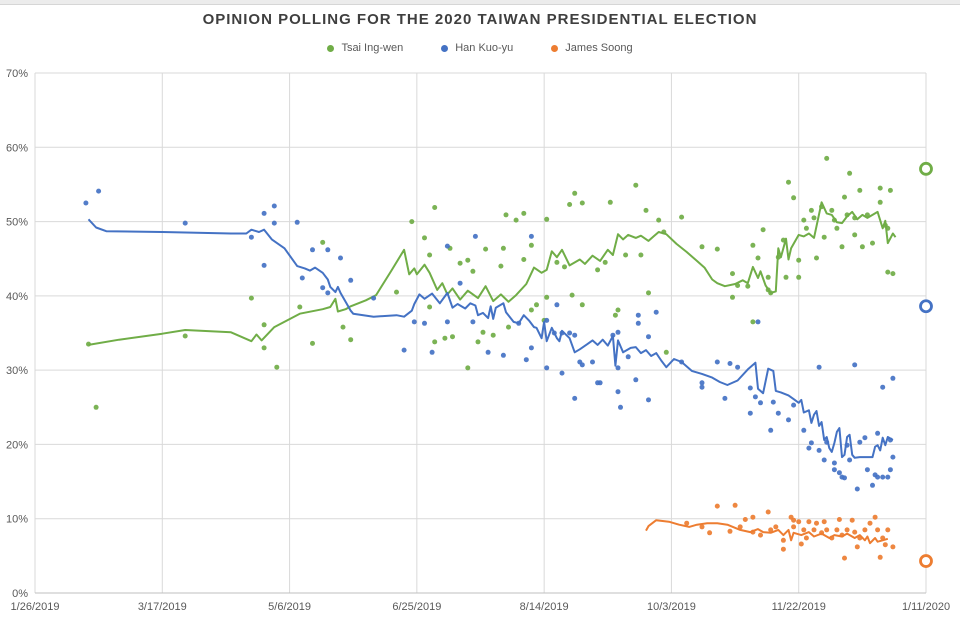 The image size is (960, 621). Describe the element at coordinates (592, 48) in the screenshot. I see `legend-item-james-soong: James Soong` at that location.